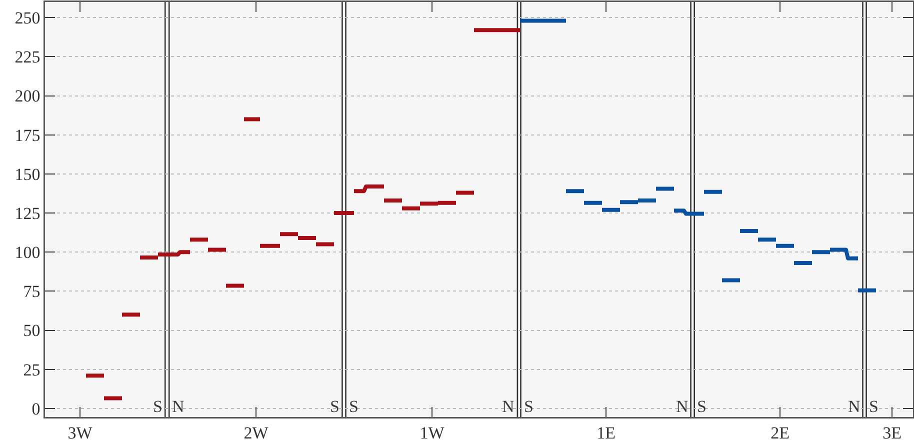 Image resolution: width=914 pixels, height=443 pixels. I want to click on x-tick-label: 3W, so click(81, 433).